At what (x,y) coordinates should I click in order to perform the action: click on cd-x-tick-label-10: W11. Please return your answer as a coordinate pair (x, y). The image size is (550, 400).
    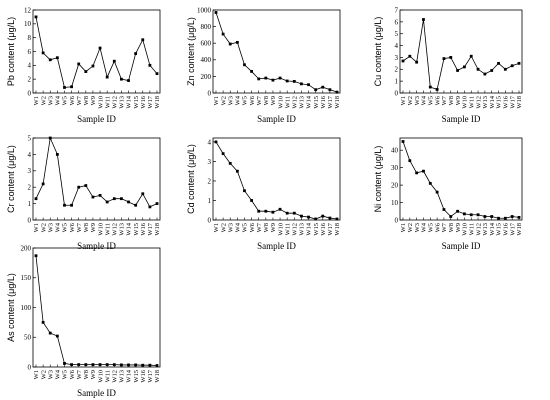
    Looking at the image, I should click on (287, 229).